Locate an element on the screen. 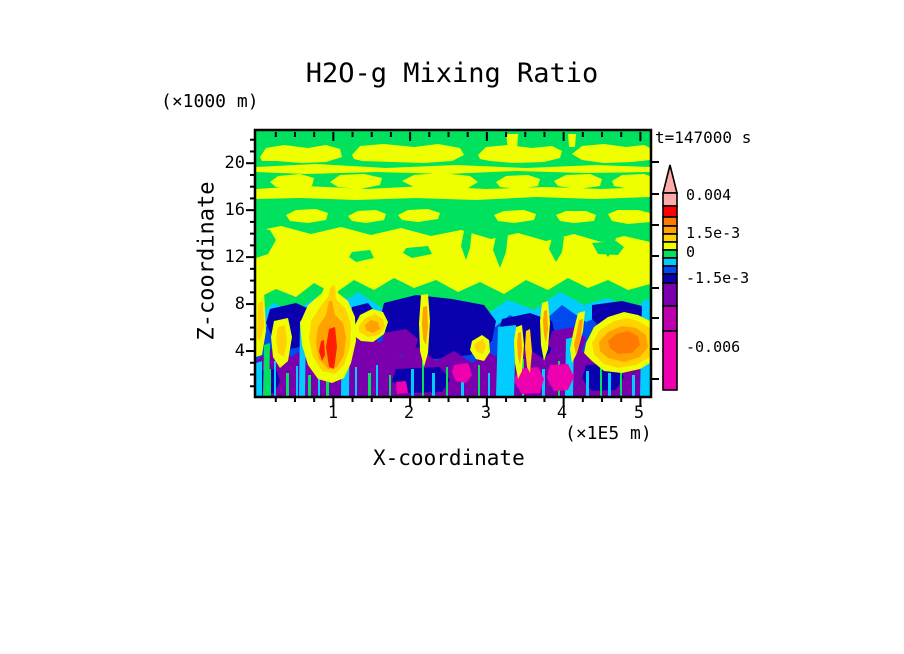  y-axis-unit-label: (×1000 m) is located at coordinates (210, 101).